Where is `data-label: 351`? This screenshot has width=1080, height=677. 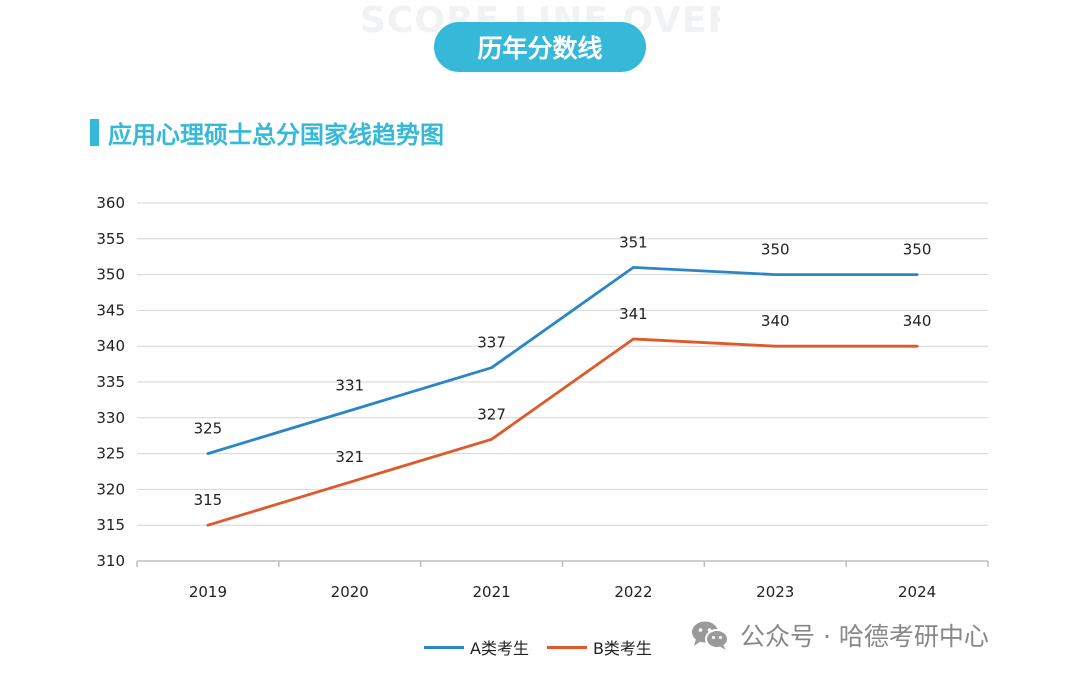 data-label: 351 is located at coordinates (633, 242).